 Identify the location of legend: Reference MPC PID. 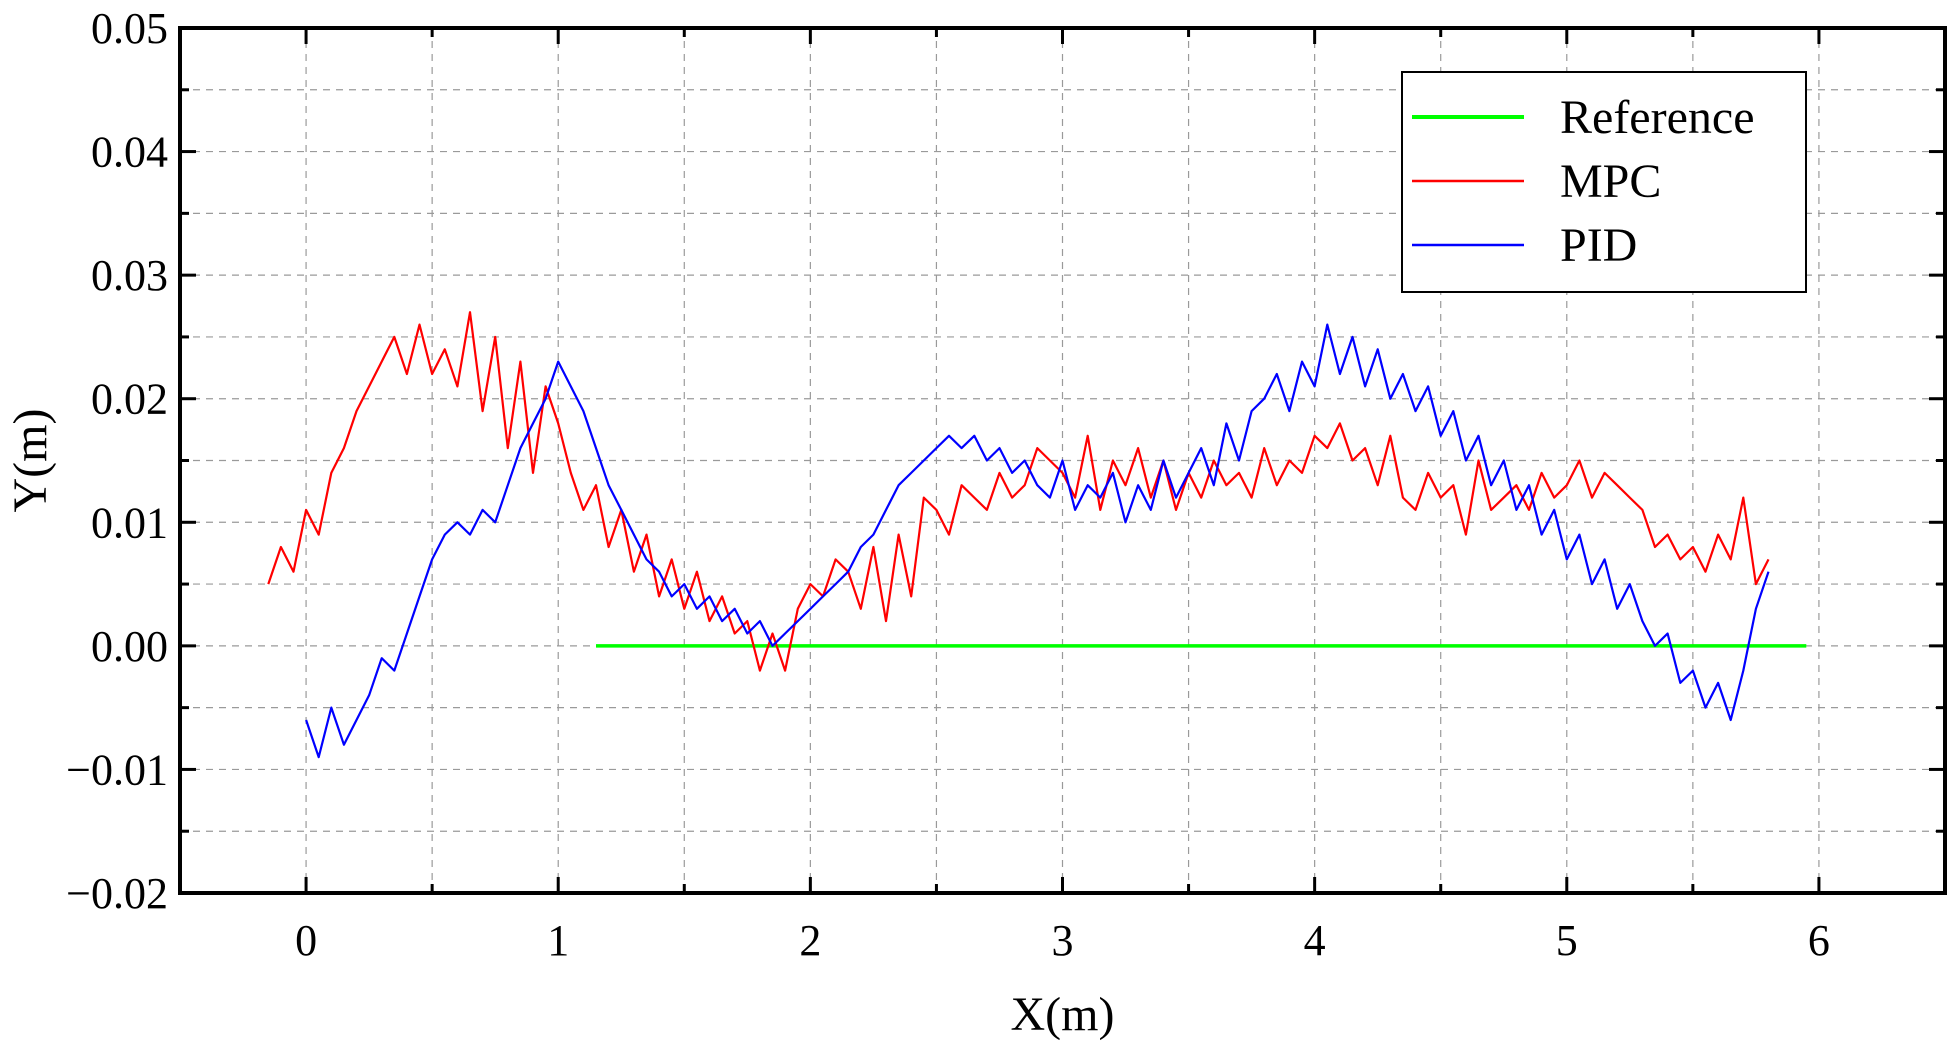
(1604, 182).